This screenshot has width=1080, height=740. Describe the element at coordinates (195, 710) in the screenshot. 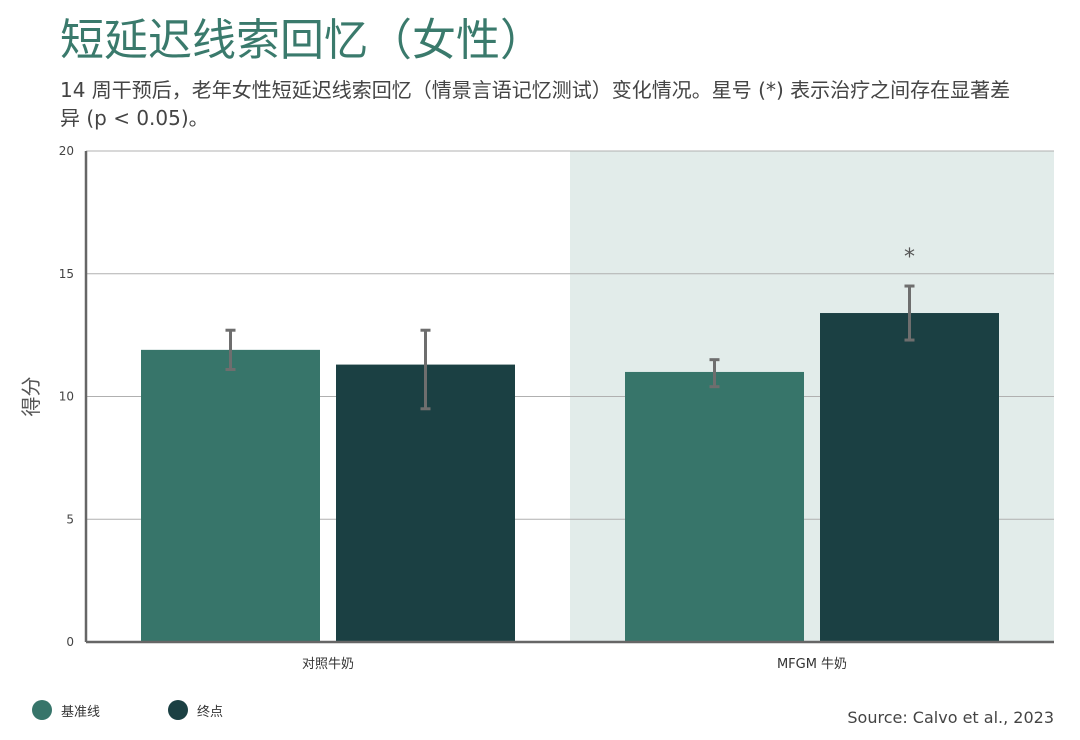

I see `legend-item-endpoint: 终点` at that location.